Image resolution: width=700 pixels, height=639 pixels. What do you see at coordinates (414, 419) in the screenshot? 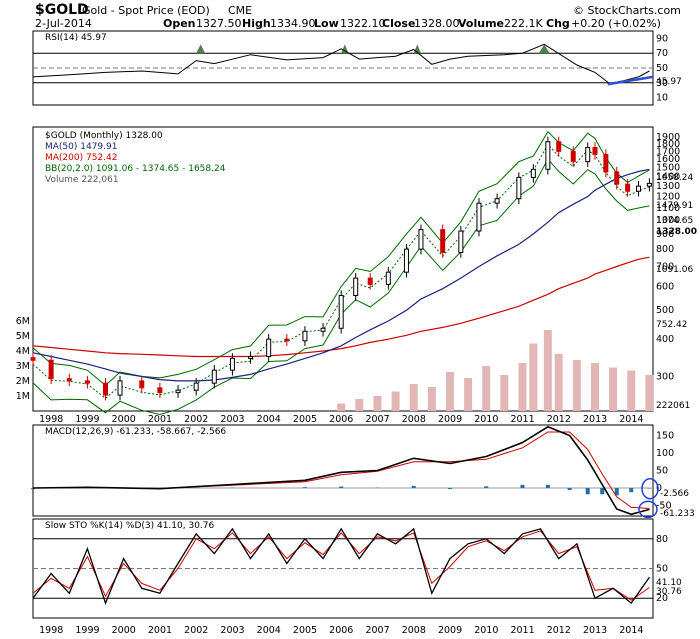
I see `price-x-label: 2008` at bounding box center [414, 419].